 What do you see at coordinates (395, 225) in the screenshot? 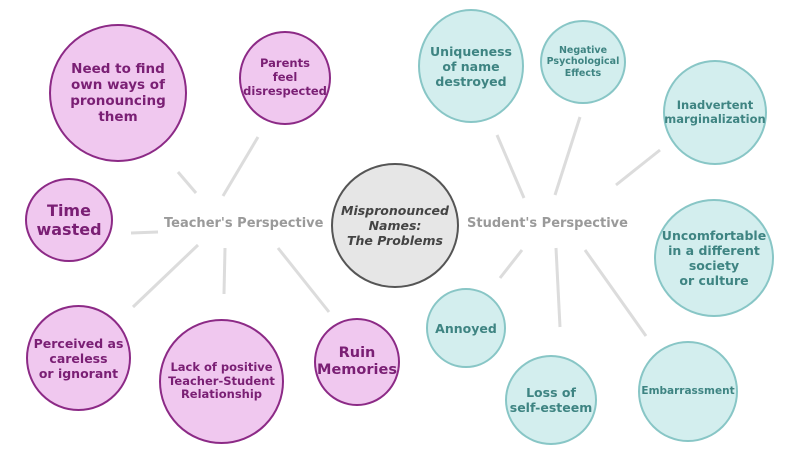
I see `center-node: Mispronounced Names: The Problems` at bounding box center [395, 225].